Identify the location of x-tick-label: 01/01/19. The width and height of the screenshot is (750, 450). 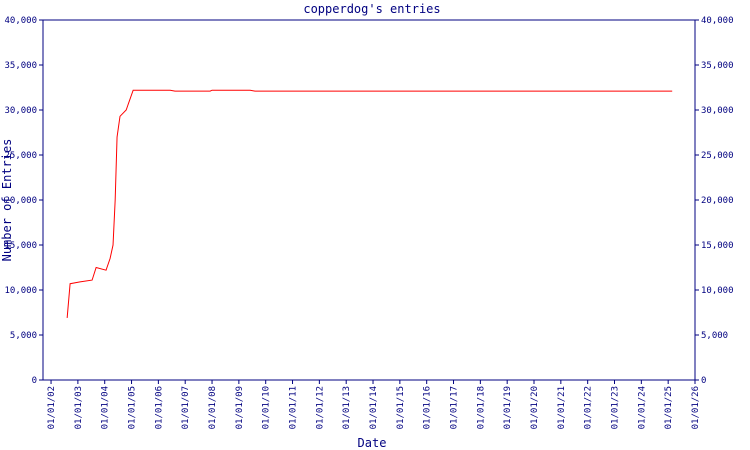
(508, 407).